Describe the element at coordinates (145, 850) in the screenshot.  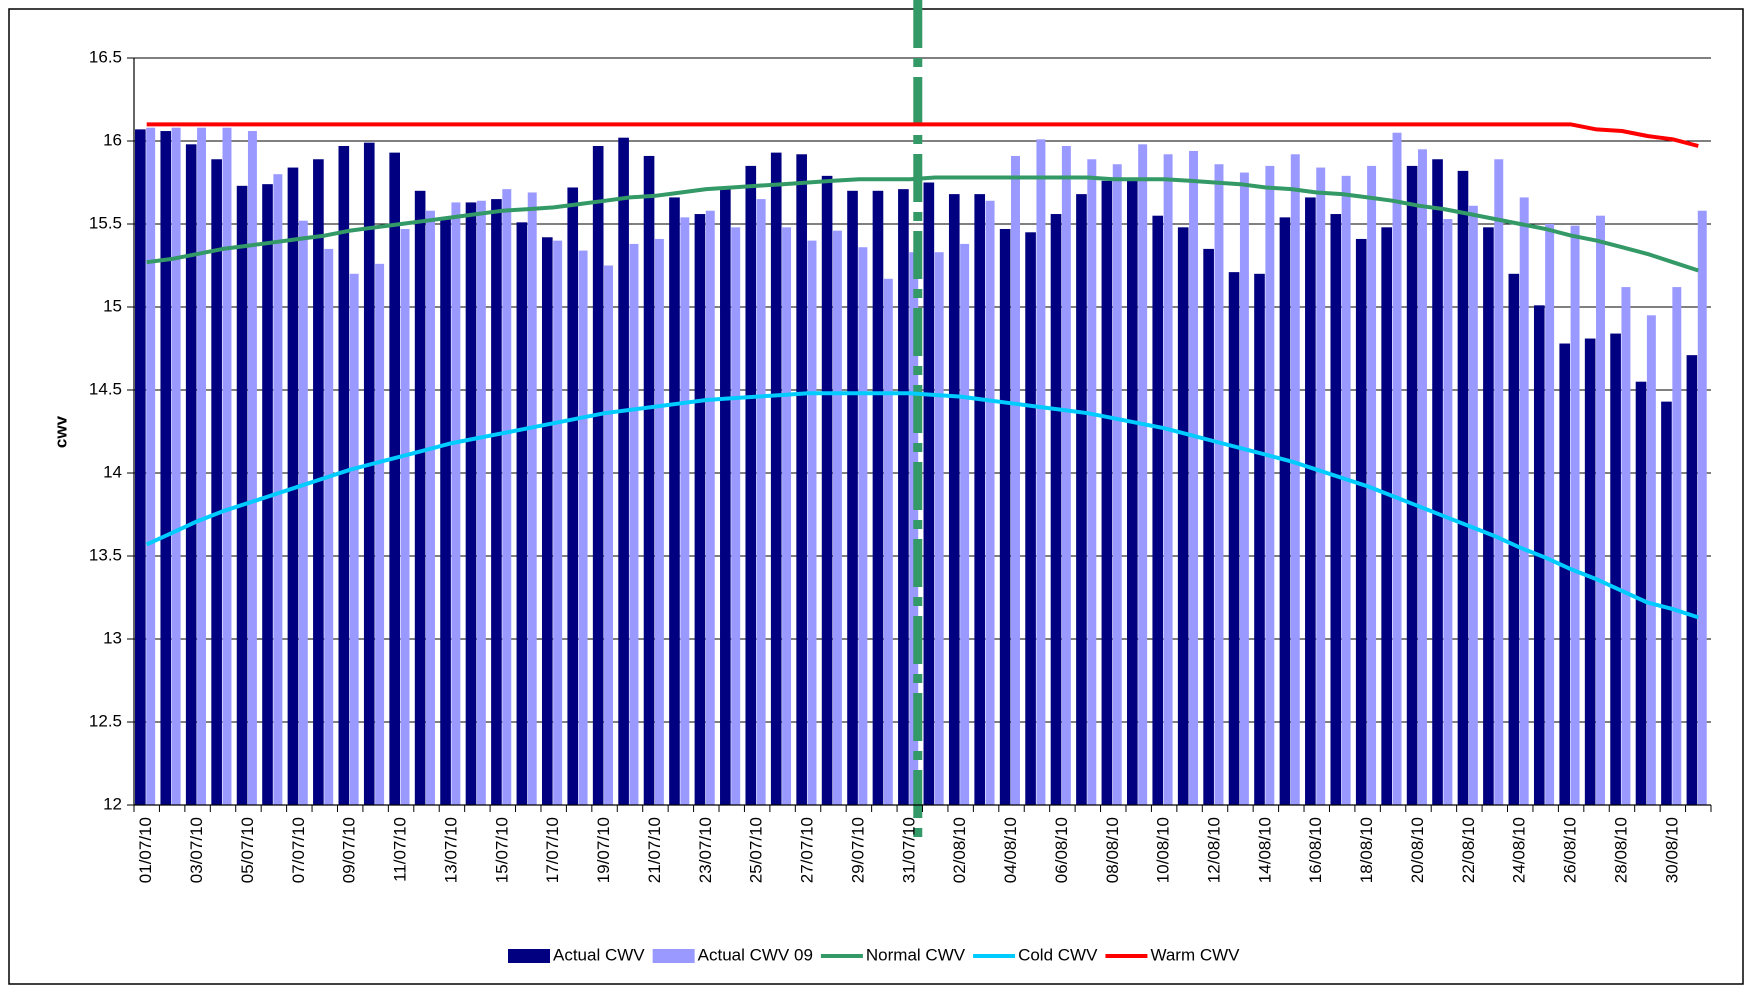
I see `x-tick-label: 01/07/10` at that location.